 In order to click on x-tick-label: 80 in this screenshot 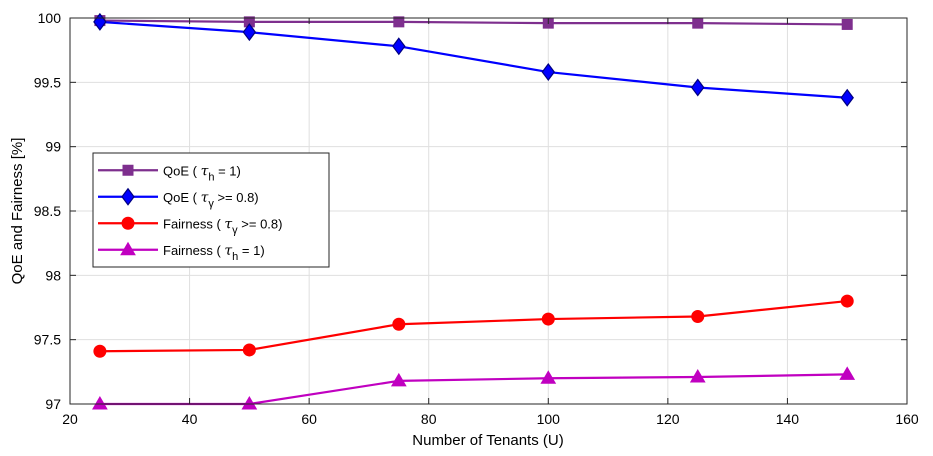, I will do `click(429, 419)`.